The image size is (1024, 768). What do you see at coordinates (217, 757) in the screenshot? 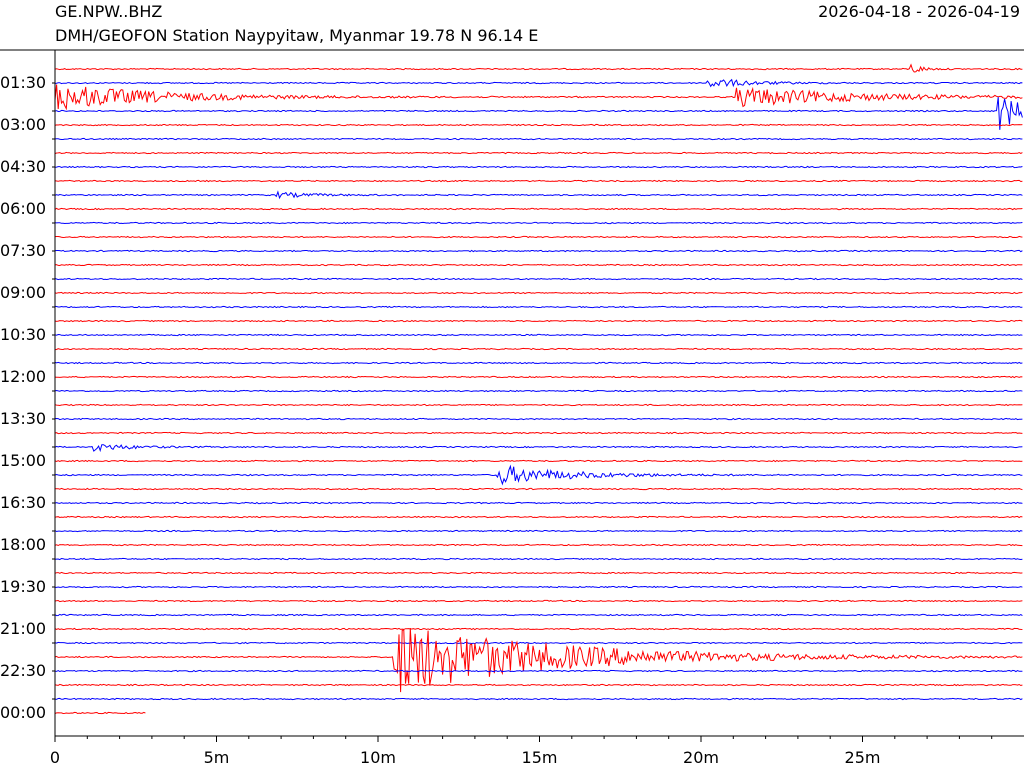
I see `x-tick-label: 5m` at bounding box center [217, 757].